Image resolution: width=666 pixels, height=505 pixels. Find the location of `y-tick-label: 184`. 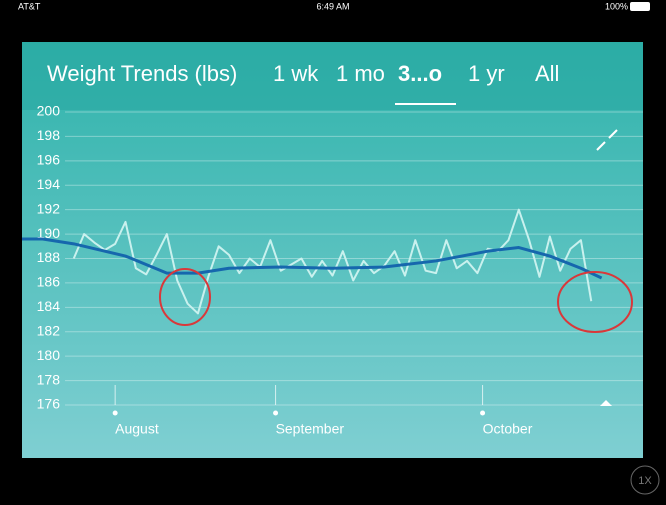

y-tick-label: 184 is located at coordinates (49, 306).